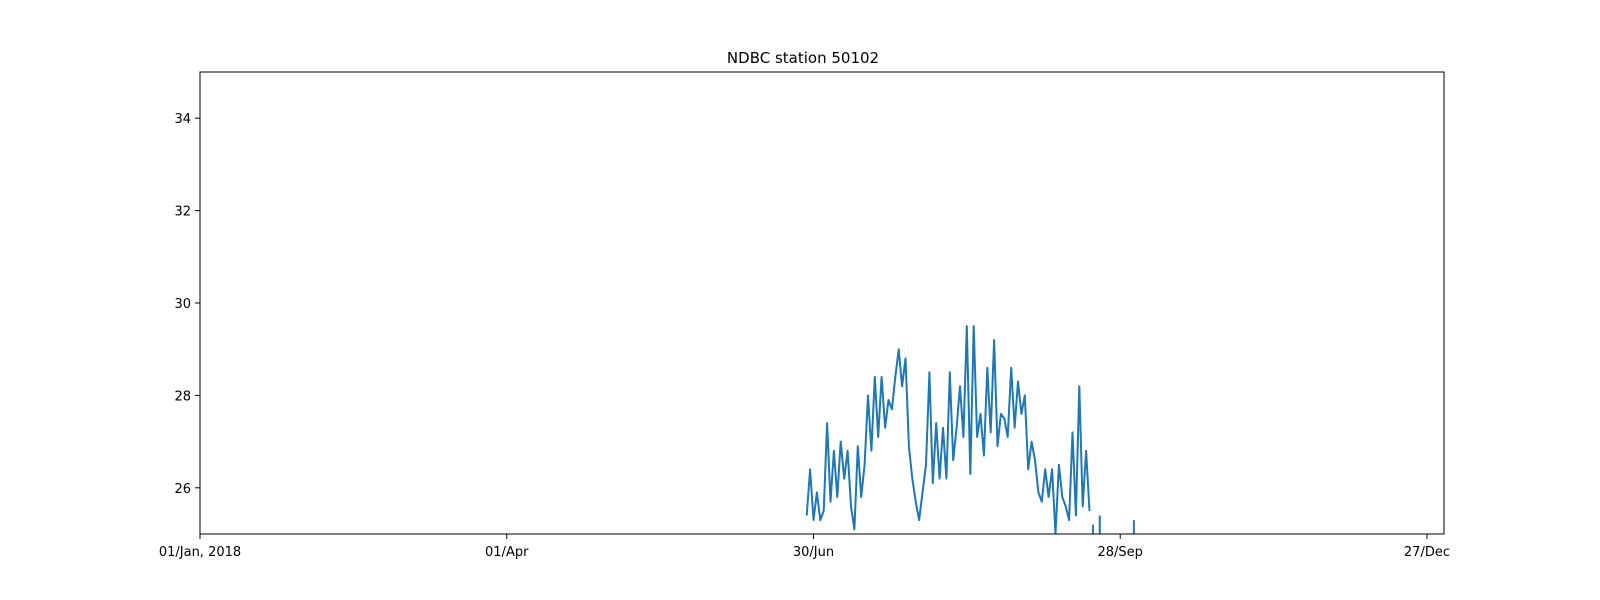 This screenshot has height=600, width=1600. What do you see at coordinates (182, 489) in the screenshot?
I see `y-tick-label: 26` at bounding box center [182, 489].